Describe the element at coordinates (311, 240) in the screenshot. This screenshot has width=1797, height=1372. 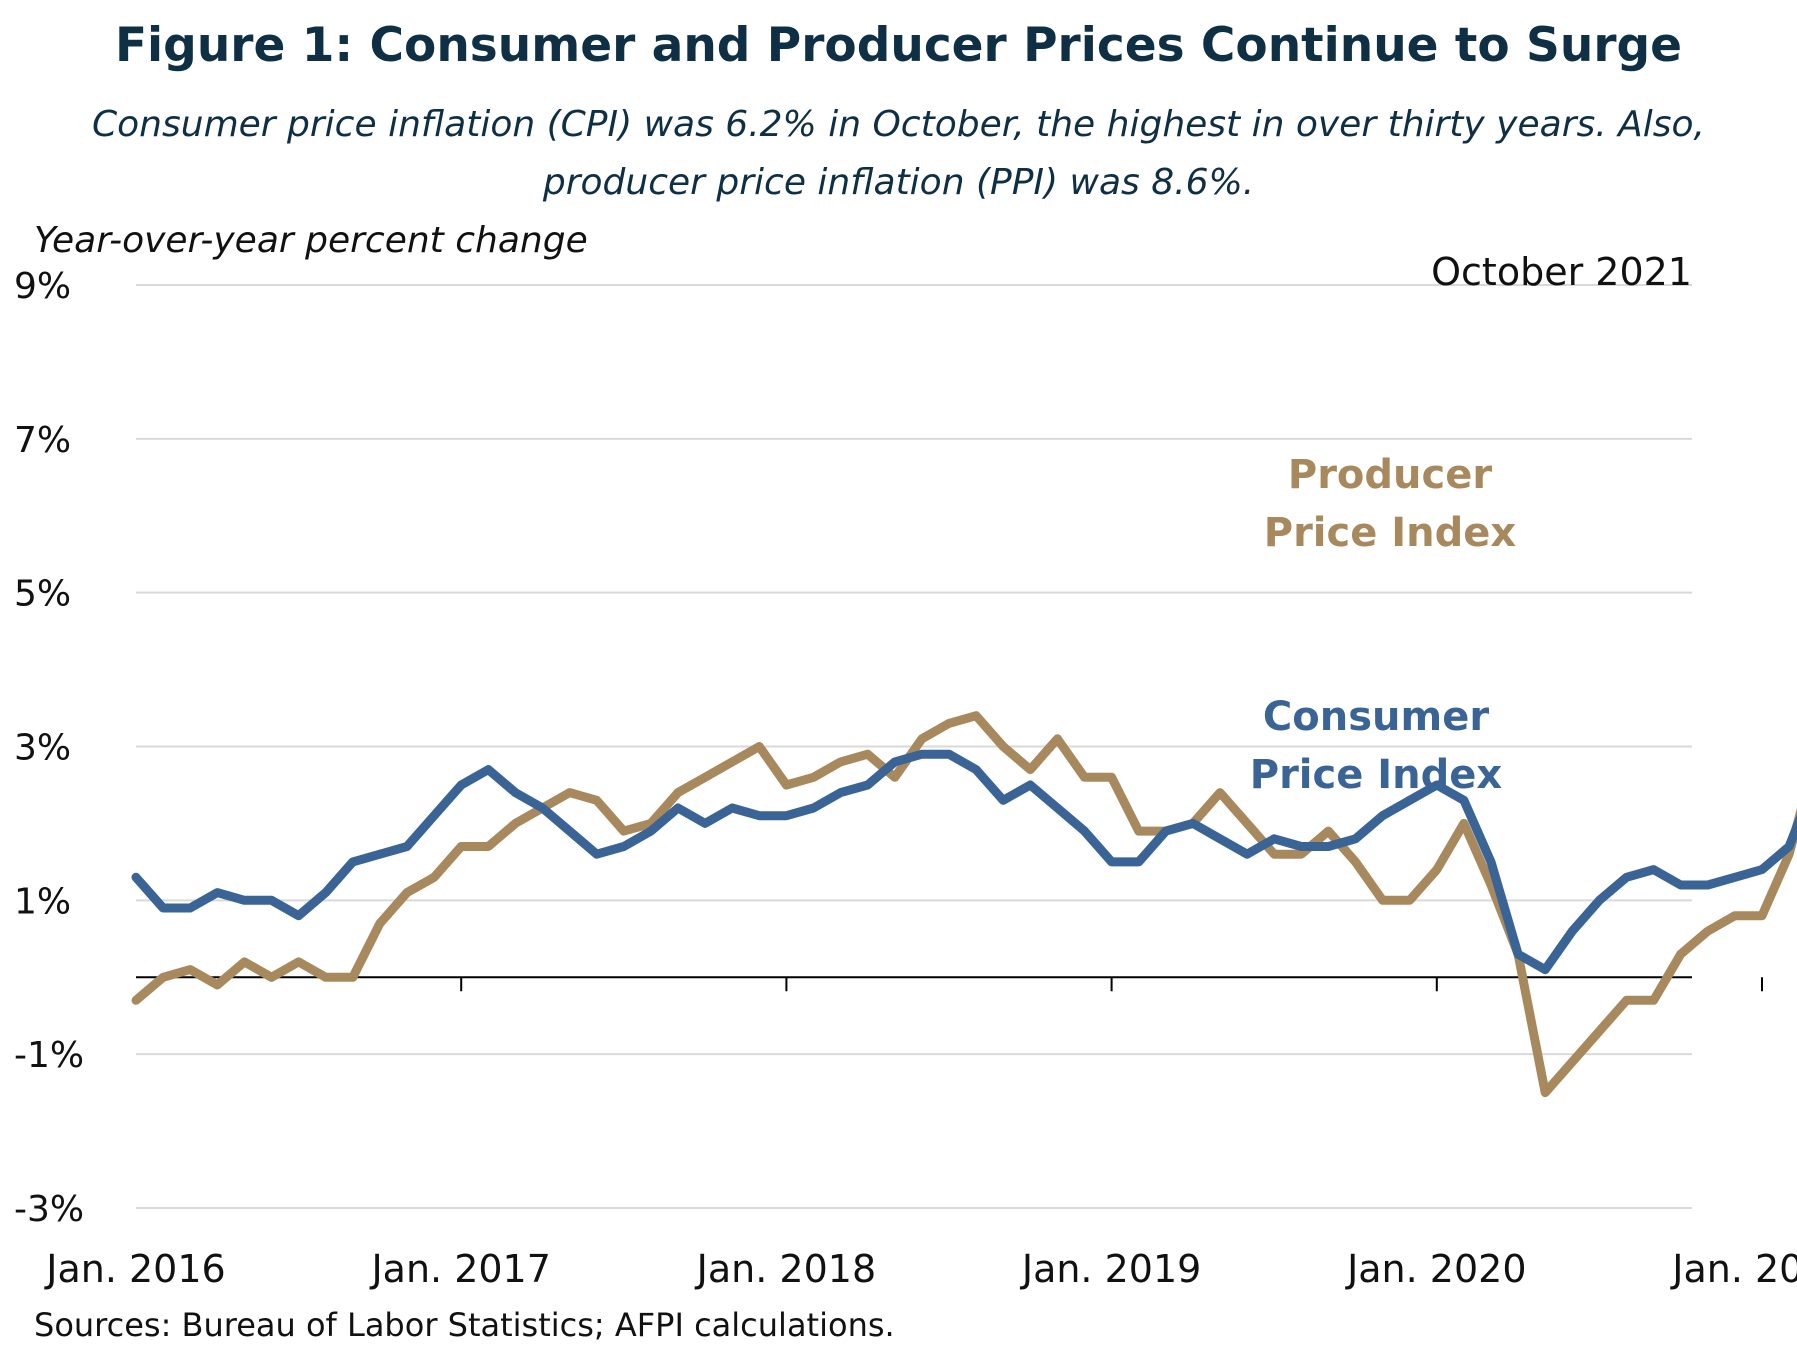
I see `y-axis-title: Year-over-year percent change` at that location.